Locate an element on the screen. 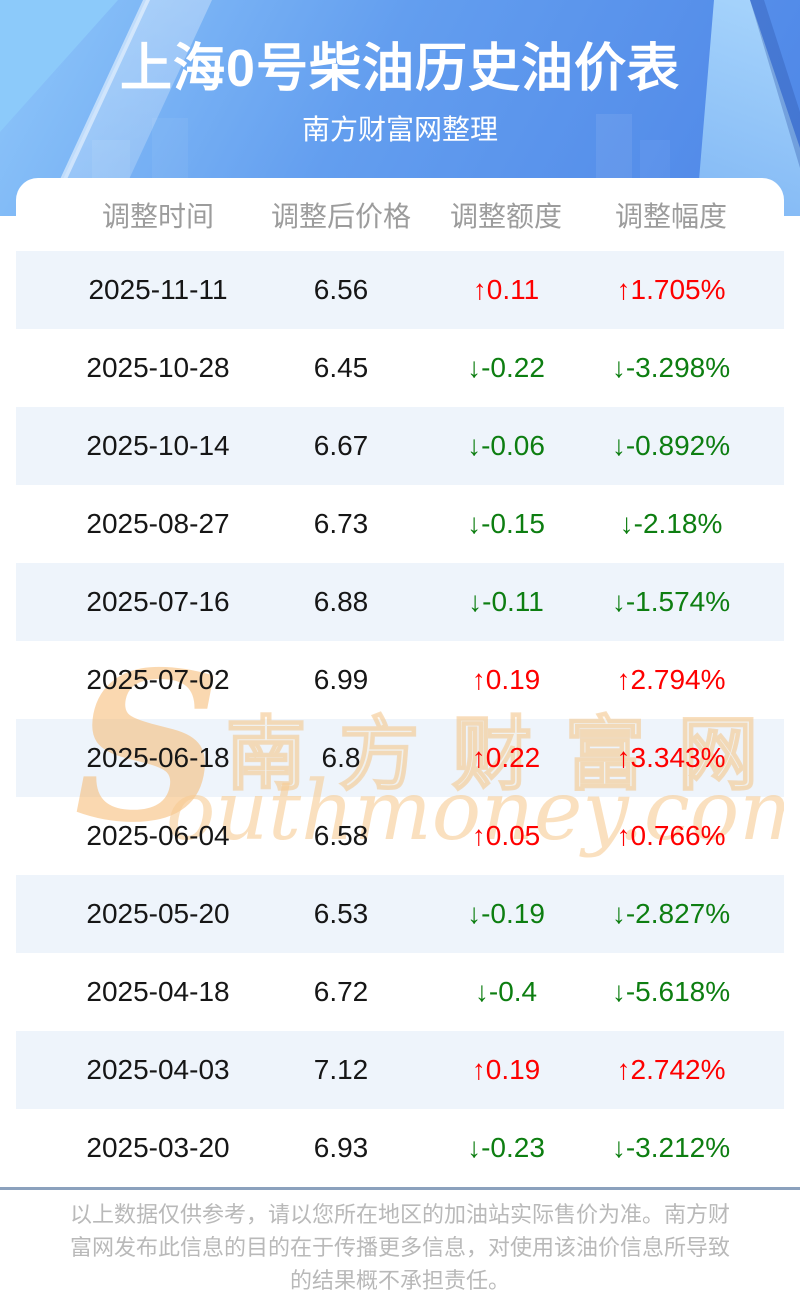 This screenshot has height=1297, width=800. row-percent: ↓-3.212% is located at coordinates (671, 1147).